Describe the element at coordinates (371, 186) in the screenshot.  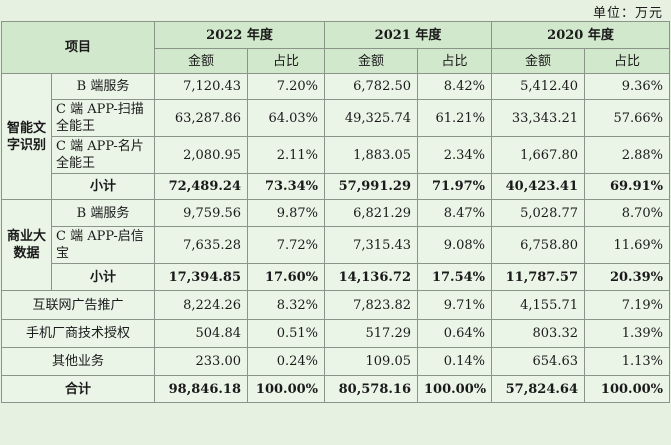
I see `cell-amount: 57,991.29` at that location.